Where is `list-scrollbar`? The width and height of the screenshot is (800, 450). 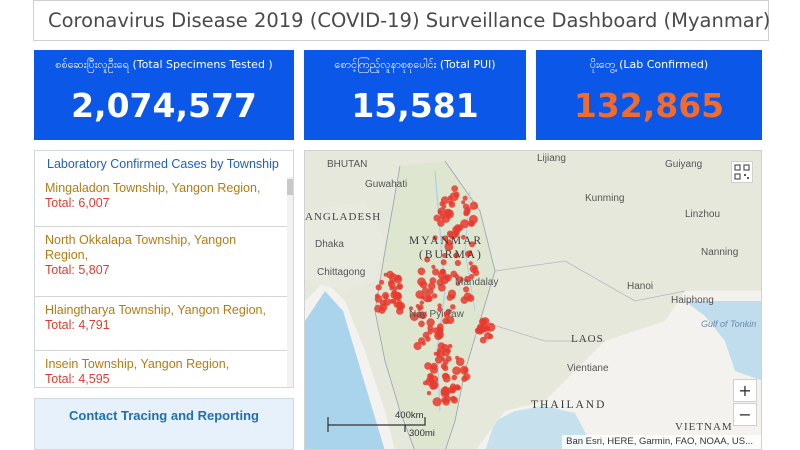 list-scrollbar is located at coordinates (290, 282).